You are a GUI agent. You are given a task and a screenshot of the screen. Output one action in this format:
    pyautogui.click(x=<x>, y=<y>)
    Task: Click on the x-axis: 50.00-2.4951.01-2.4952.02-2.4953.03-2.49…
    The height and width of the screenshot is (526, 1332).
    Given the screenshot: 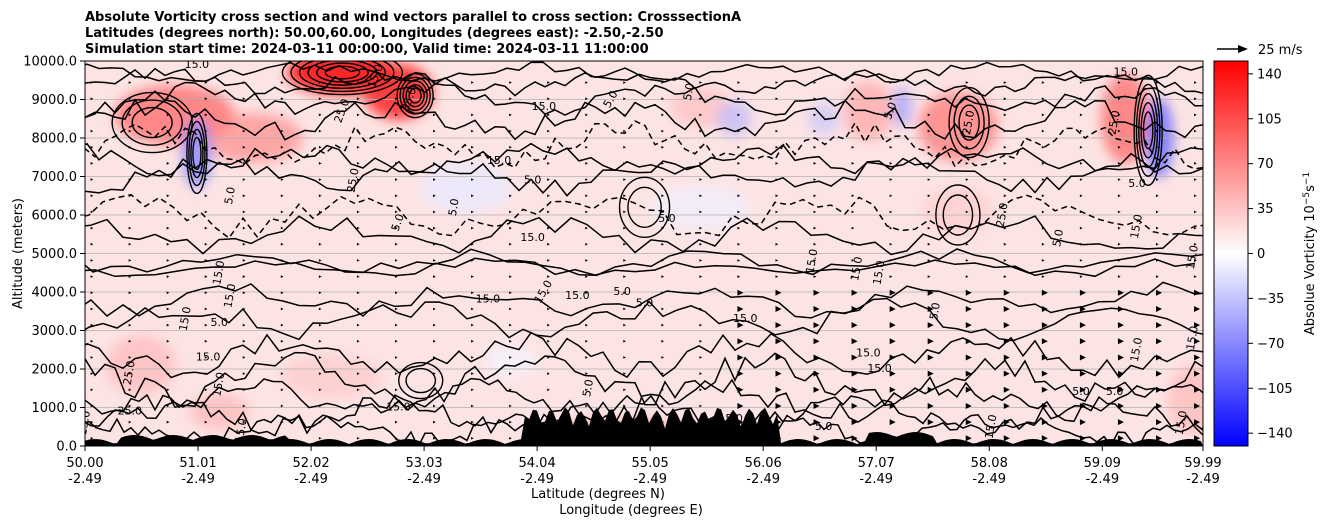 What is the action you would take?
    pyautogui.click(x=644, y=466)
    